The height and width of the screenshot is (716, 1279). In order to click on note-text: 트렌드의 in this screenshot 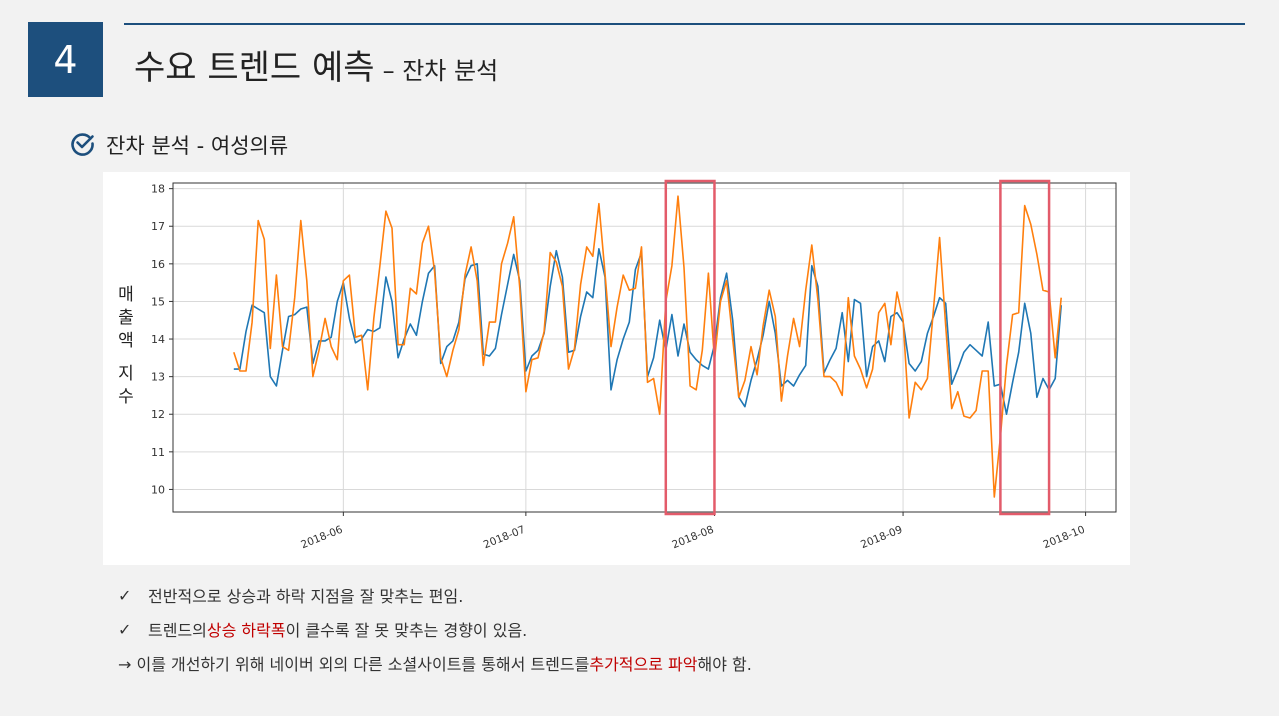, I will do `click(177, 630)`.